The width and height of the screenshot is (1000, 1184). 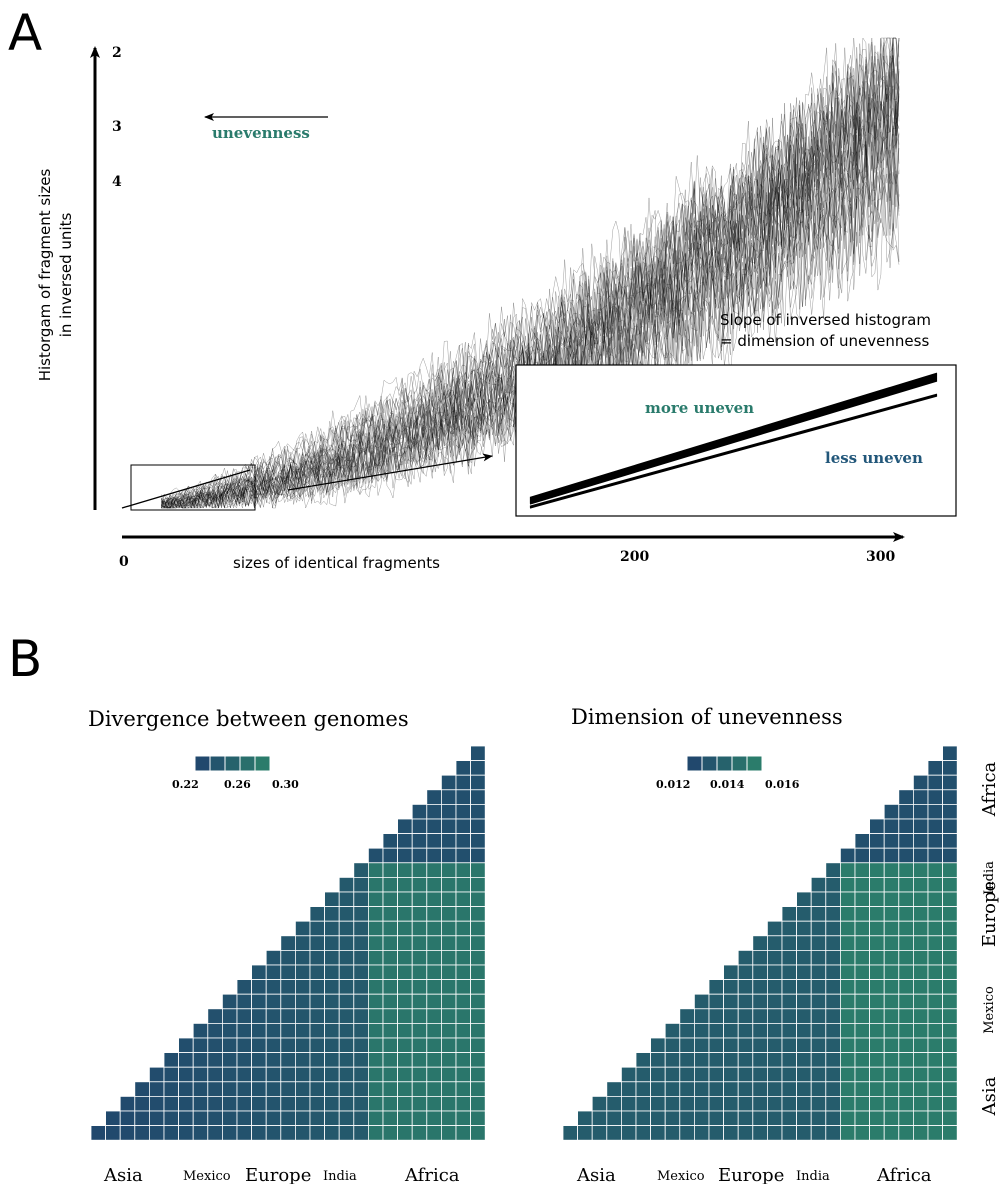 What do you see at coordinates (117, 182) in the screenshot?
I see `y-tick-label: 4` at bounding box center [117, 182].